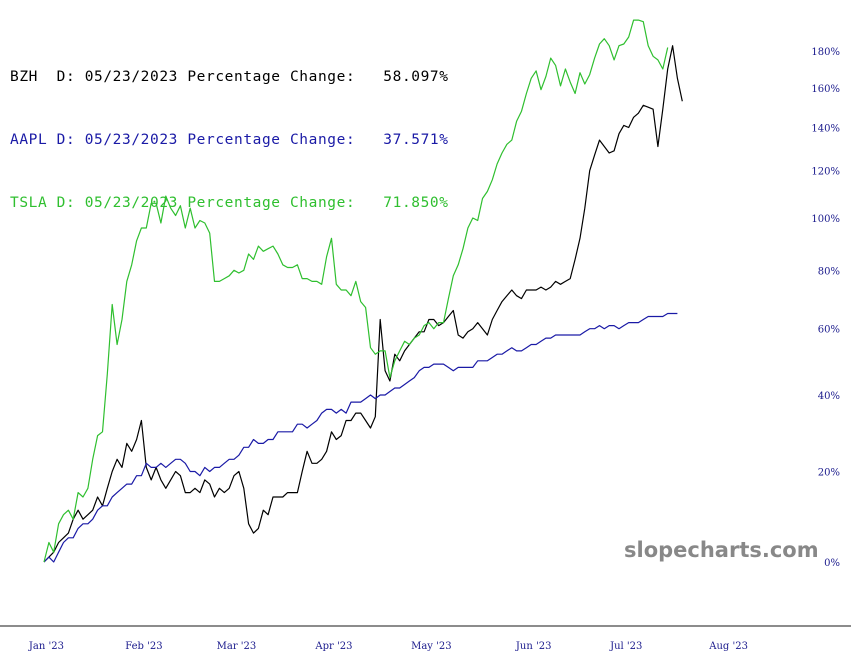  I want to click on y-tick-label: 180%, so click(825, 52).